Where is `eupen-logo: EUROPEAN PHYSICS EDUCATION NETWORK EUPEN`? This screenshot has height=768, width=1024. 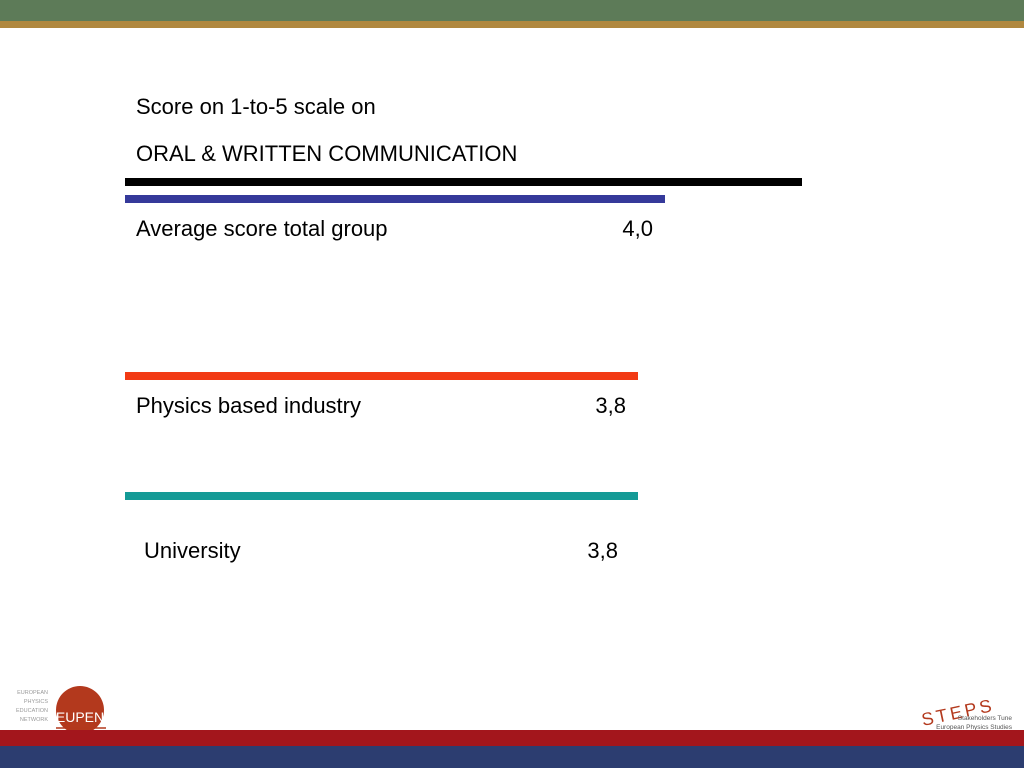
eupen-logo: EUROPEAN PHYSICS EDUCATION NETWORK EUPEN is located at coordinates (61, 710).